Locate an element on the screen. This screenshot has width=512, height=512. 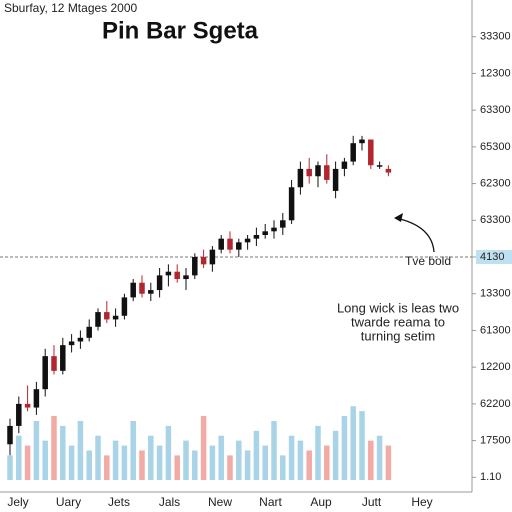
y-tick-label: 17500 is located at coordinates (495, 441).